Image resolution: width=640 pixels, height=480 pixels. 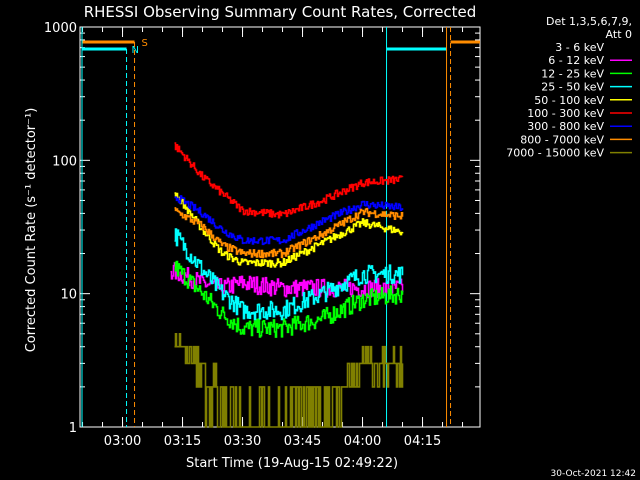 What do you see at coordinates (60, 28) in the screenshot?
I see `y-tick-label: 1000` at bounding box center [60, 28].